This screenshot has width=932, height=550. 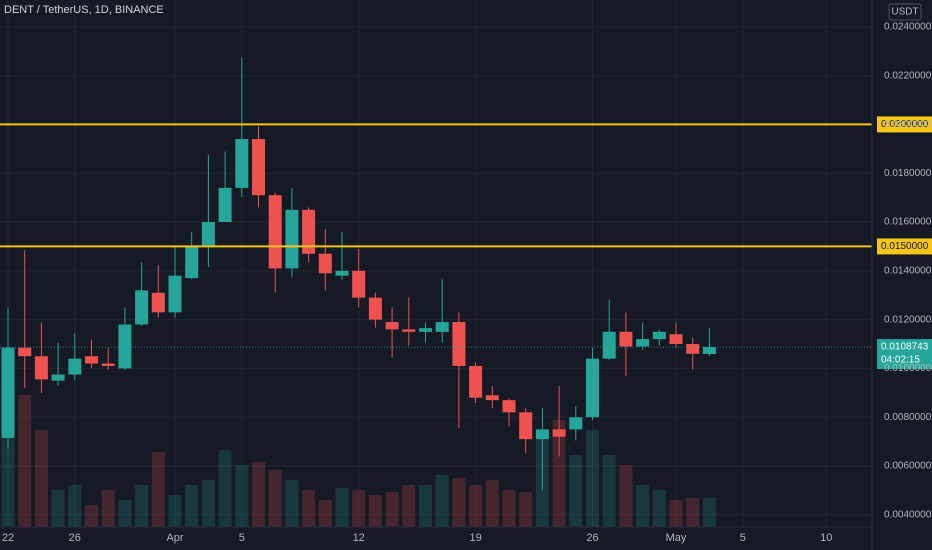 What do you see at coordinates (908, 222) in the screenshot?
I see `y-tick-label: 0.0160000` at bounding box center [908, 222].